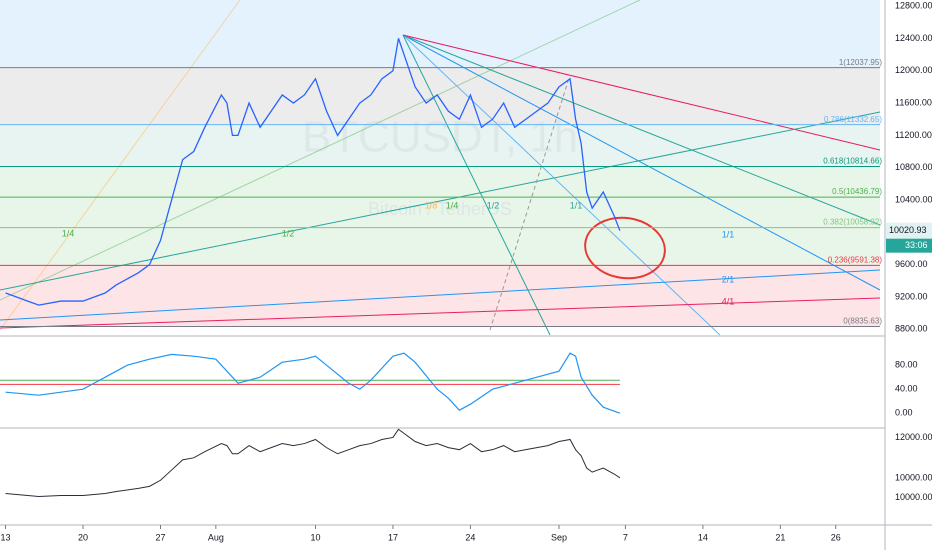 The height and width of the screenshot is (550, 932). I want to click on y-tick-label: 12400.00, so click(913, 38).